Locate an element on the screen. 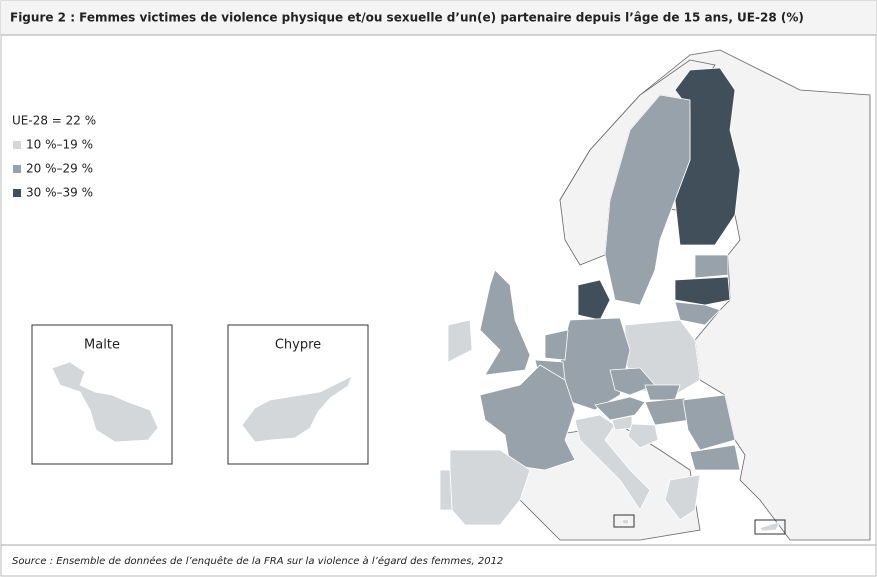 This screenshot has height=577, width=877. estonia is located at coordinates (711, 266).